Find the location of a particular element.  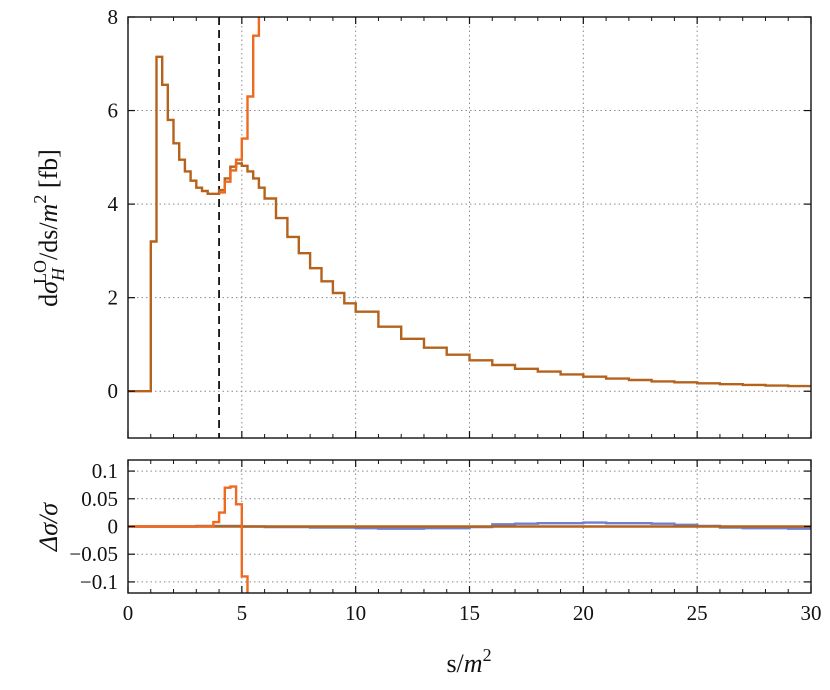

x-tick-label: 30 is located at coordinates (811, 613).